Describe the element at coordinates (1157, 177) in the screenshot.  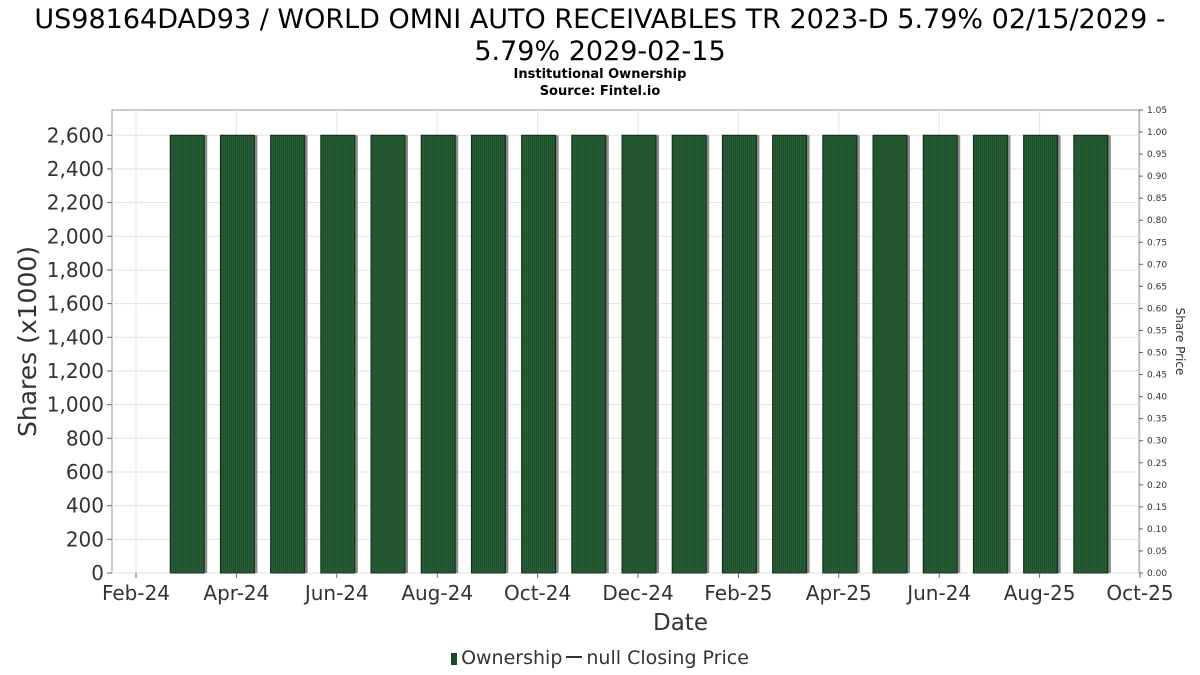
I see `y2-tick-label: 0.90` at that location.